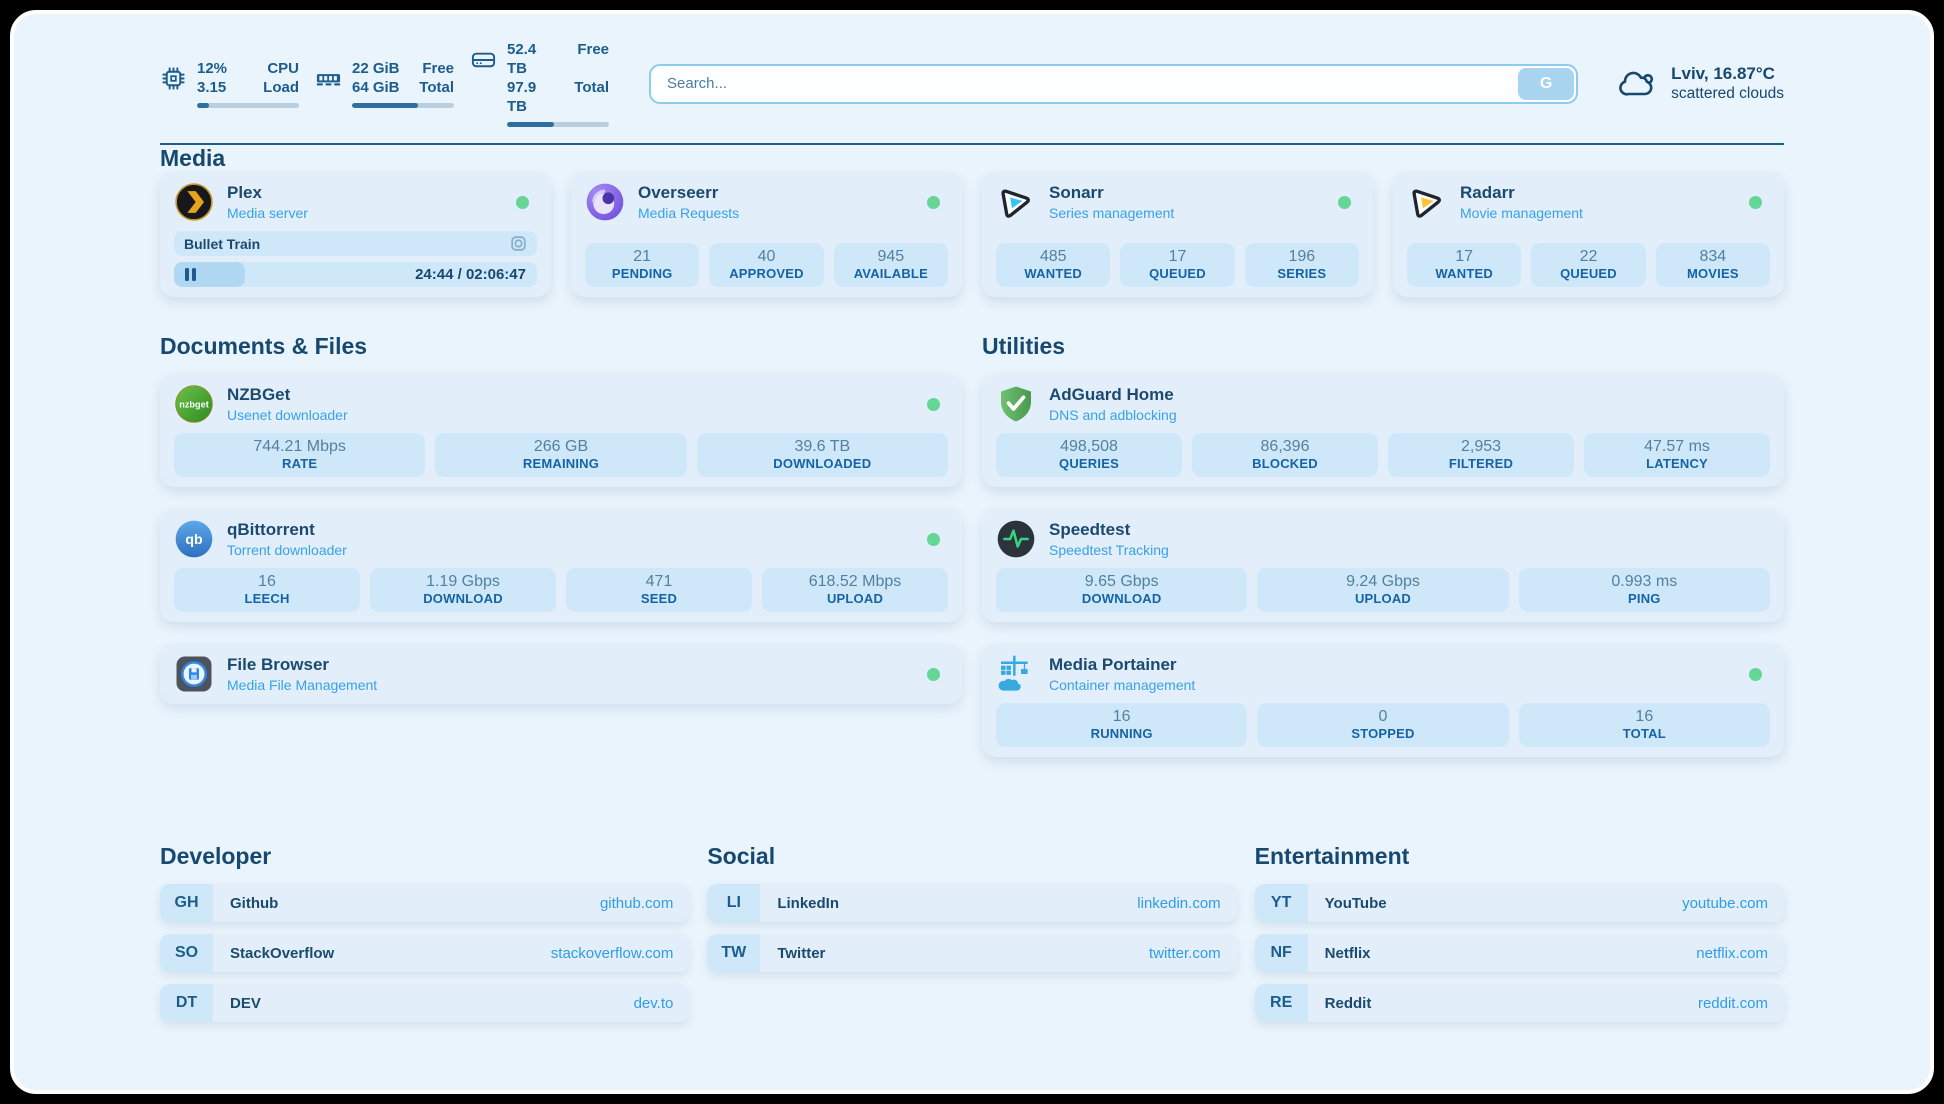 This screenshot has height=1104, width=1944. I want to click on bookmark-abbr: DT, so click(186, 1003).